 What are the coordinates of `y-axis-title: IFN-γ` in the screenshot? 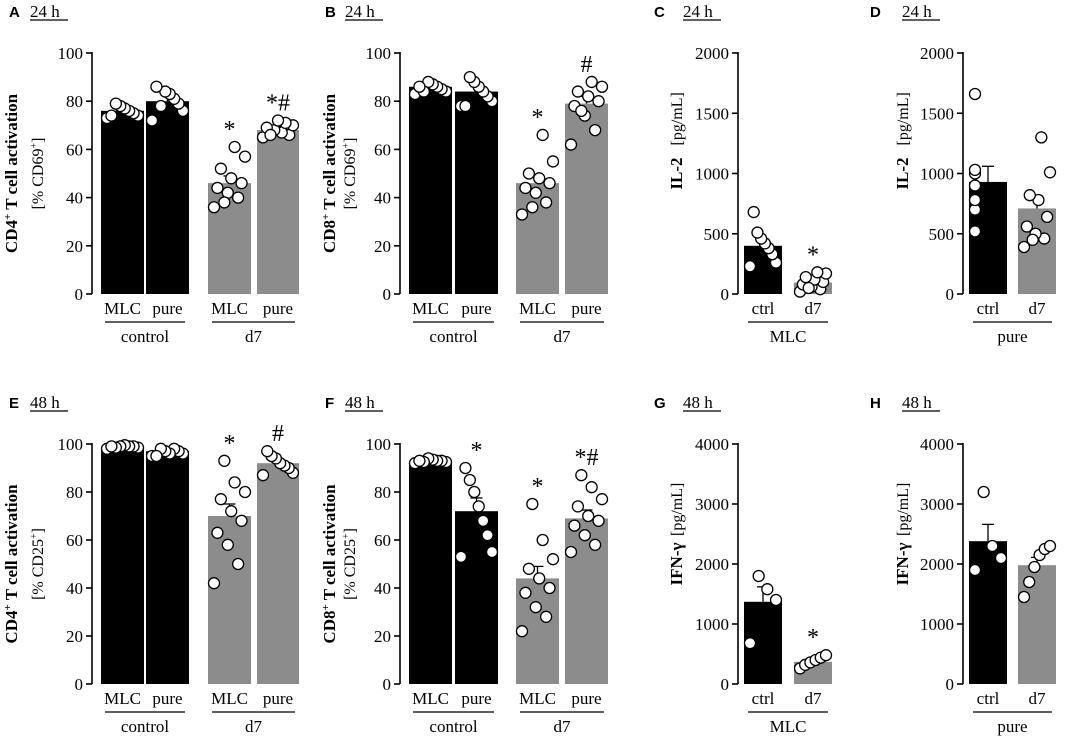 It's located at (676, 564).